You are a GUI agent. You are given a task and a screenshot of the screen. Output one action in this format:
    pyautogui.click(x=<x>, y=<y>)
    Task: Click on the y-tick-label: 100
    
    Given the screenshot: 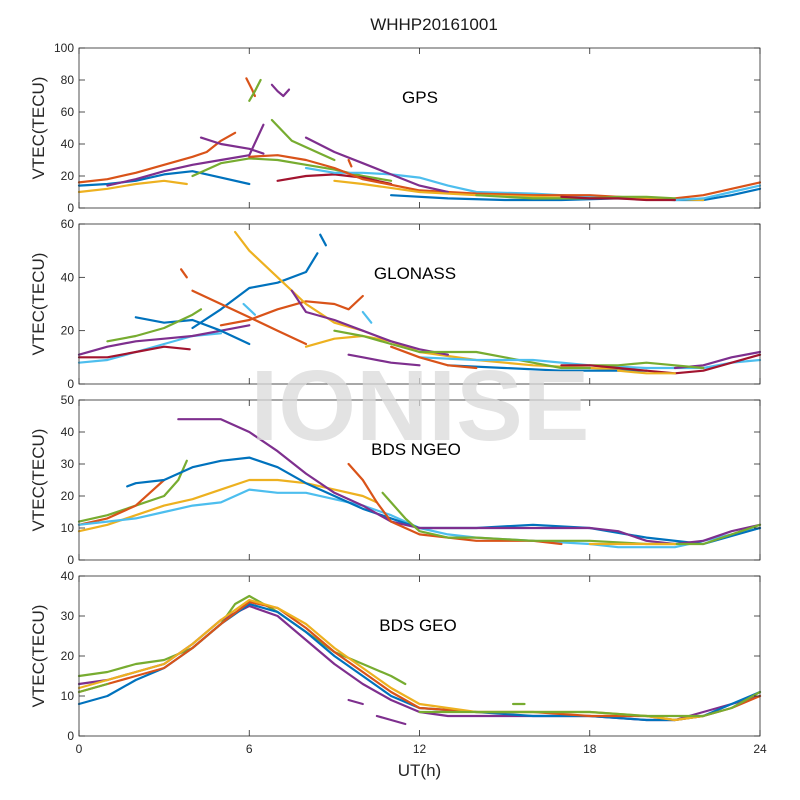 What is the action you would take?
    pyautogui.click(x=64, y=48)
    